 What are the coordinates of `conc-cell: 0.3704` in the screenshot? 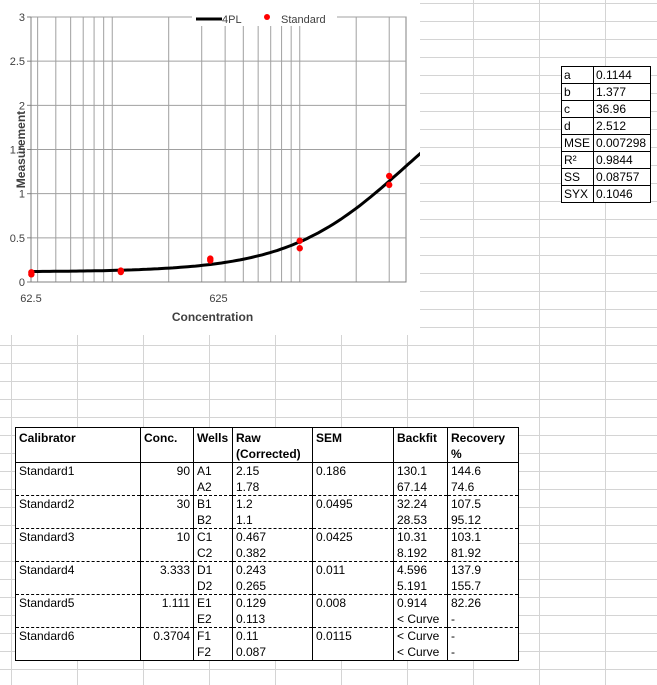 It's located at (167, 635).